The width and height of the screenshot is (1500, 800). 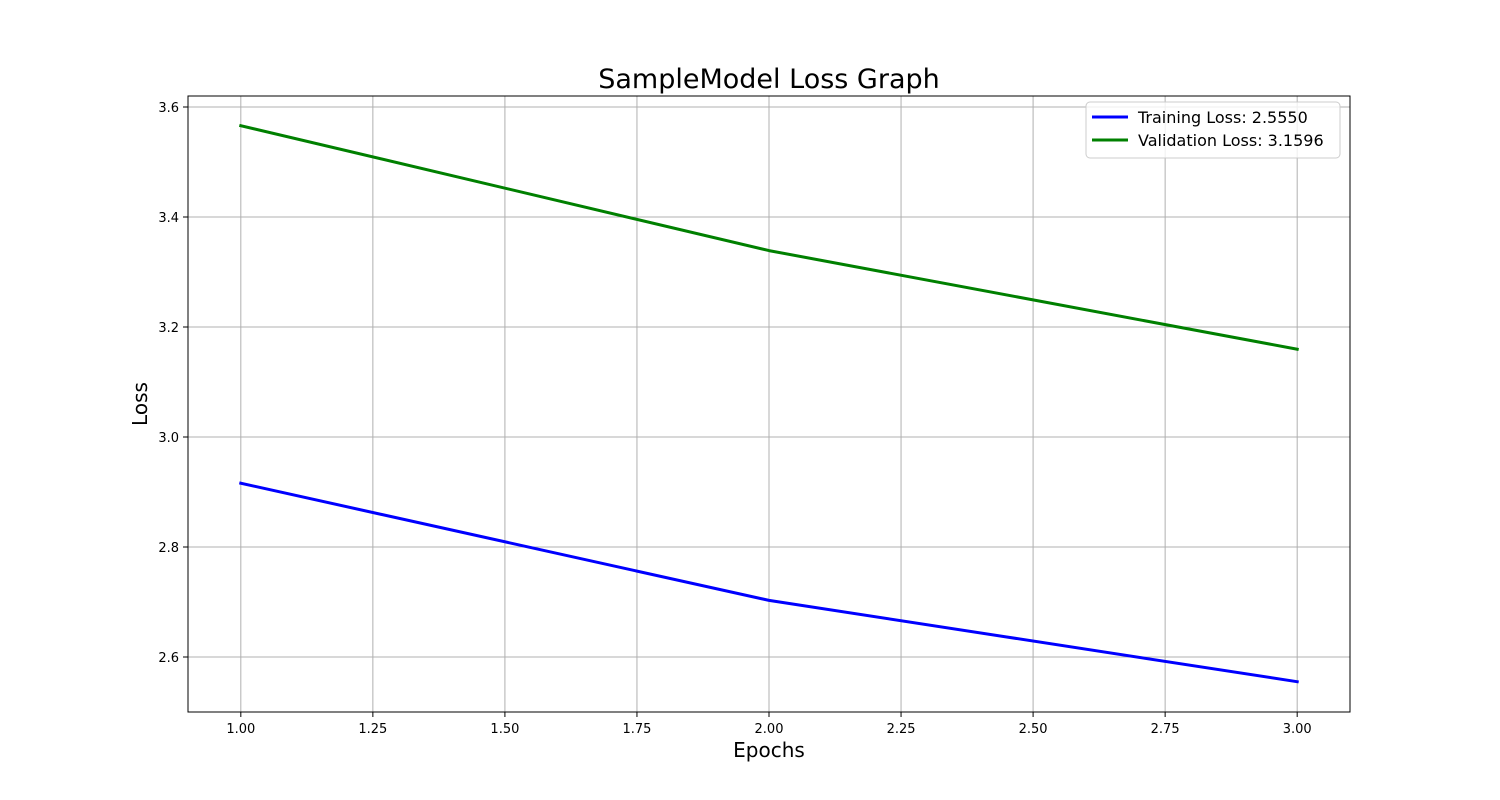 What do you see at coordinates (168, 108) in the screenshot?
I see `y-tick-label: 3.6` at bounding box center [168, 108].